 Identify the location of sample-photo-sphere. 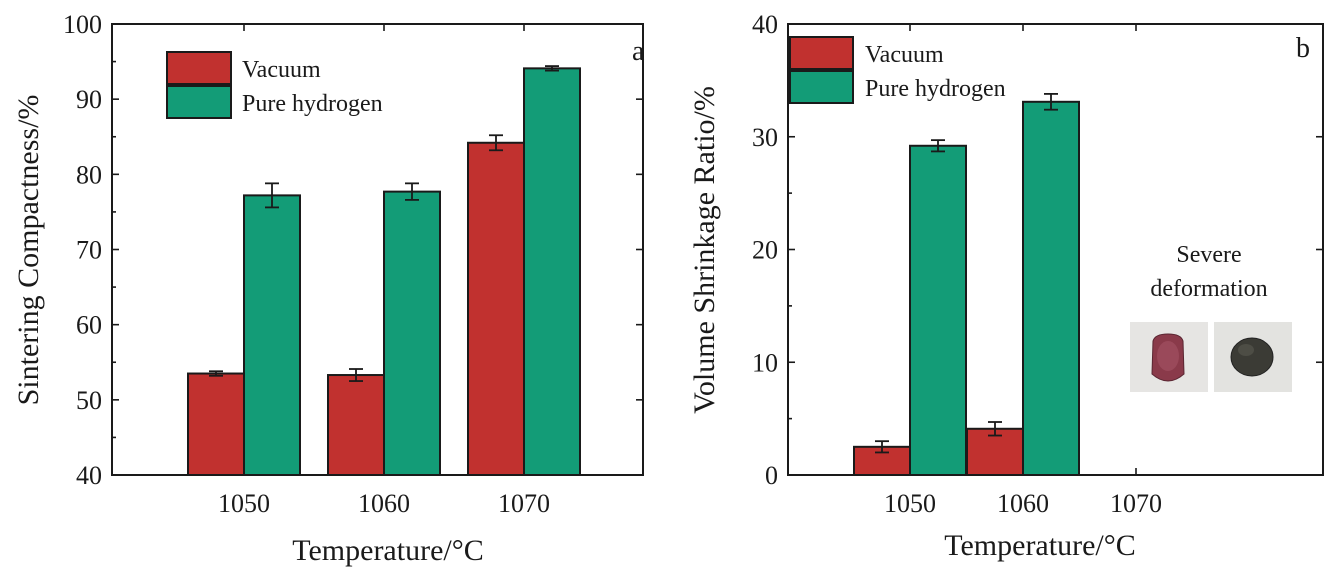
(1253, 357).